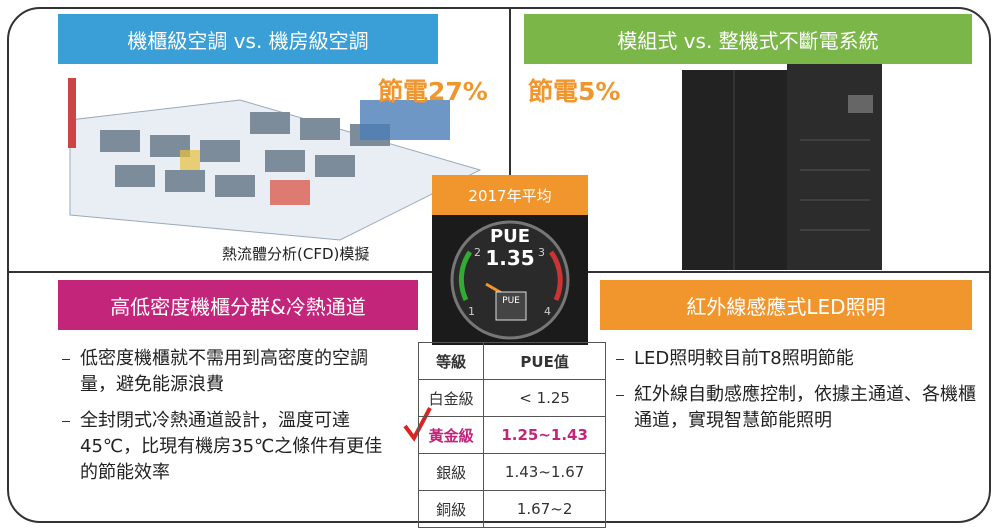 This screenshot has width=998, height=530. Describe the element at coordinates (511, 301) in the screenshot. I see `gauge-small-title: PUE` at that location.